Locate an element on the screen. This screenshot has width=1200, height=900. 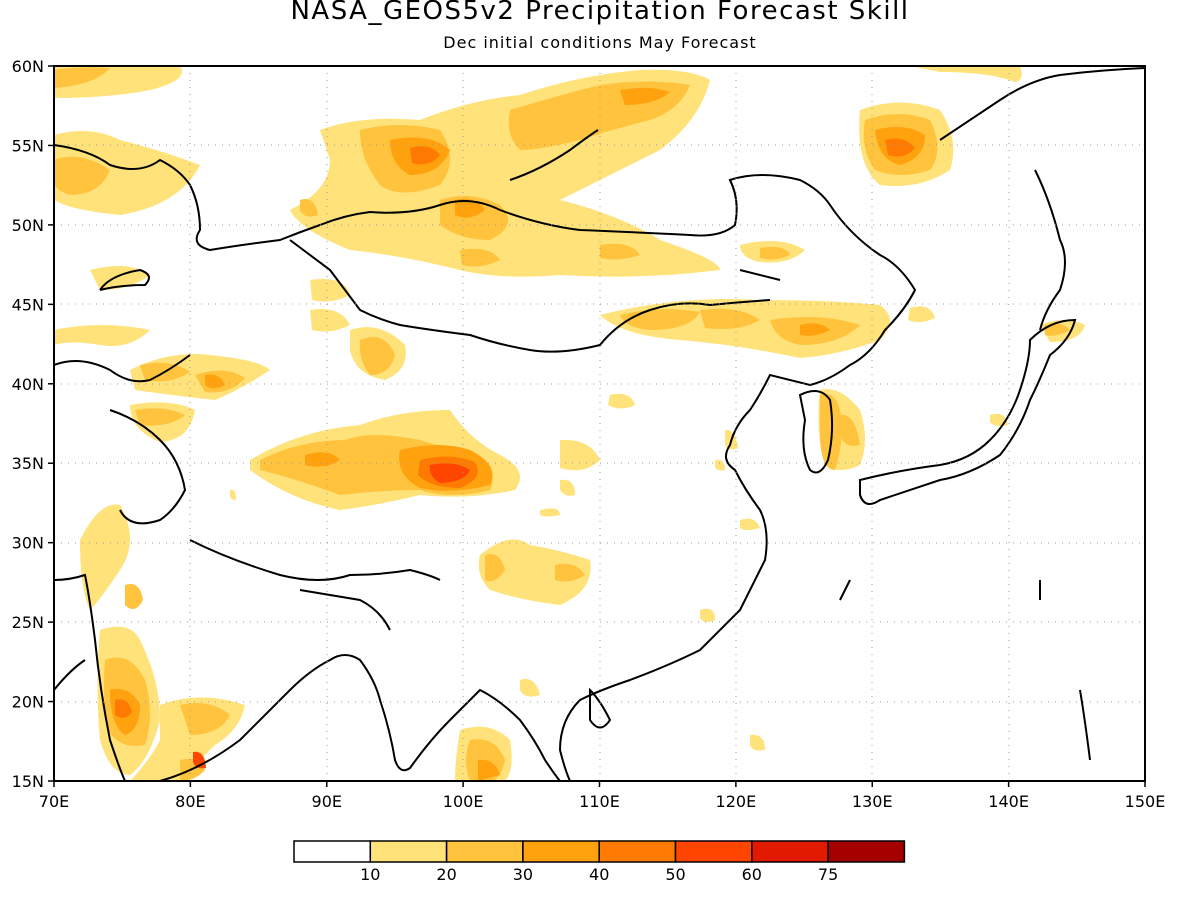
lon-label: 90E is located at coordinates (327, 801).